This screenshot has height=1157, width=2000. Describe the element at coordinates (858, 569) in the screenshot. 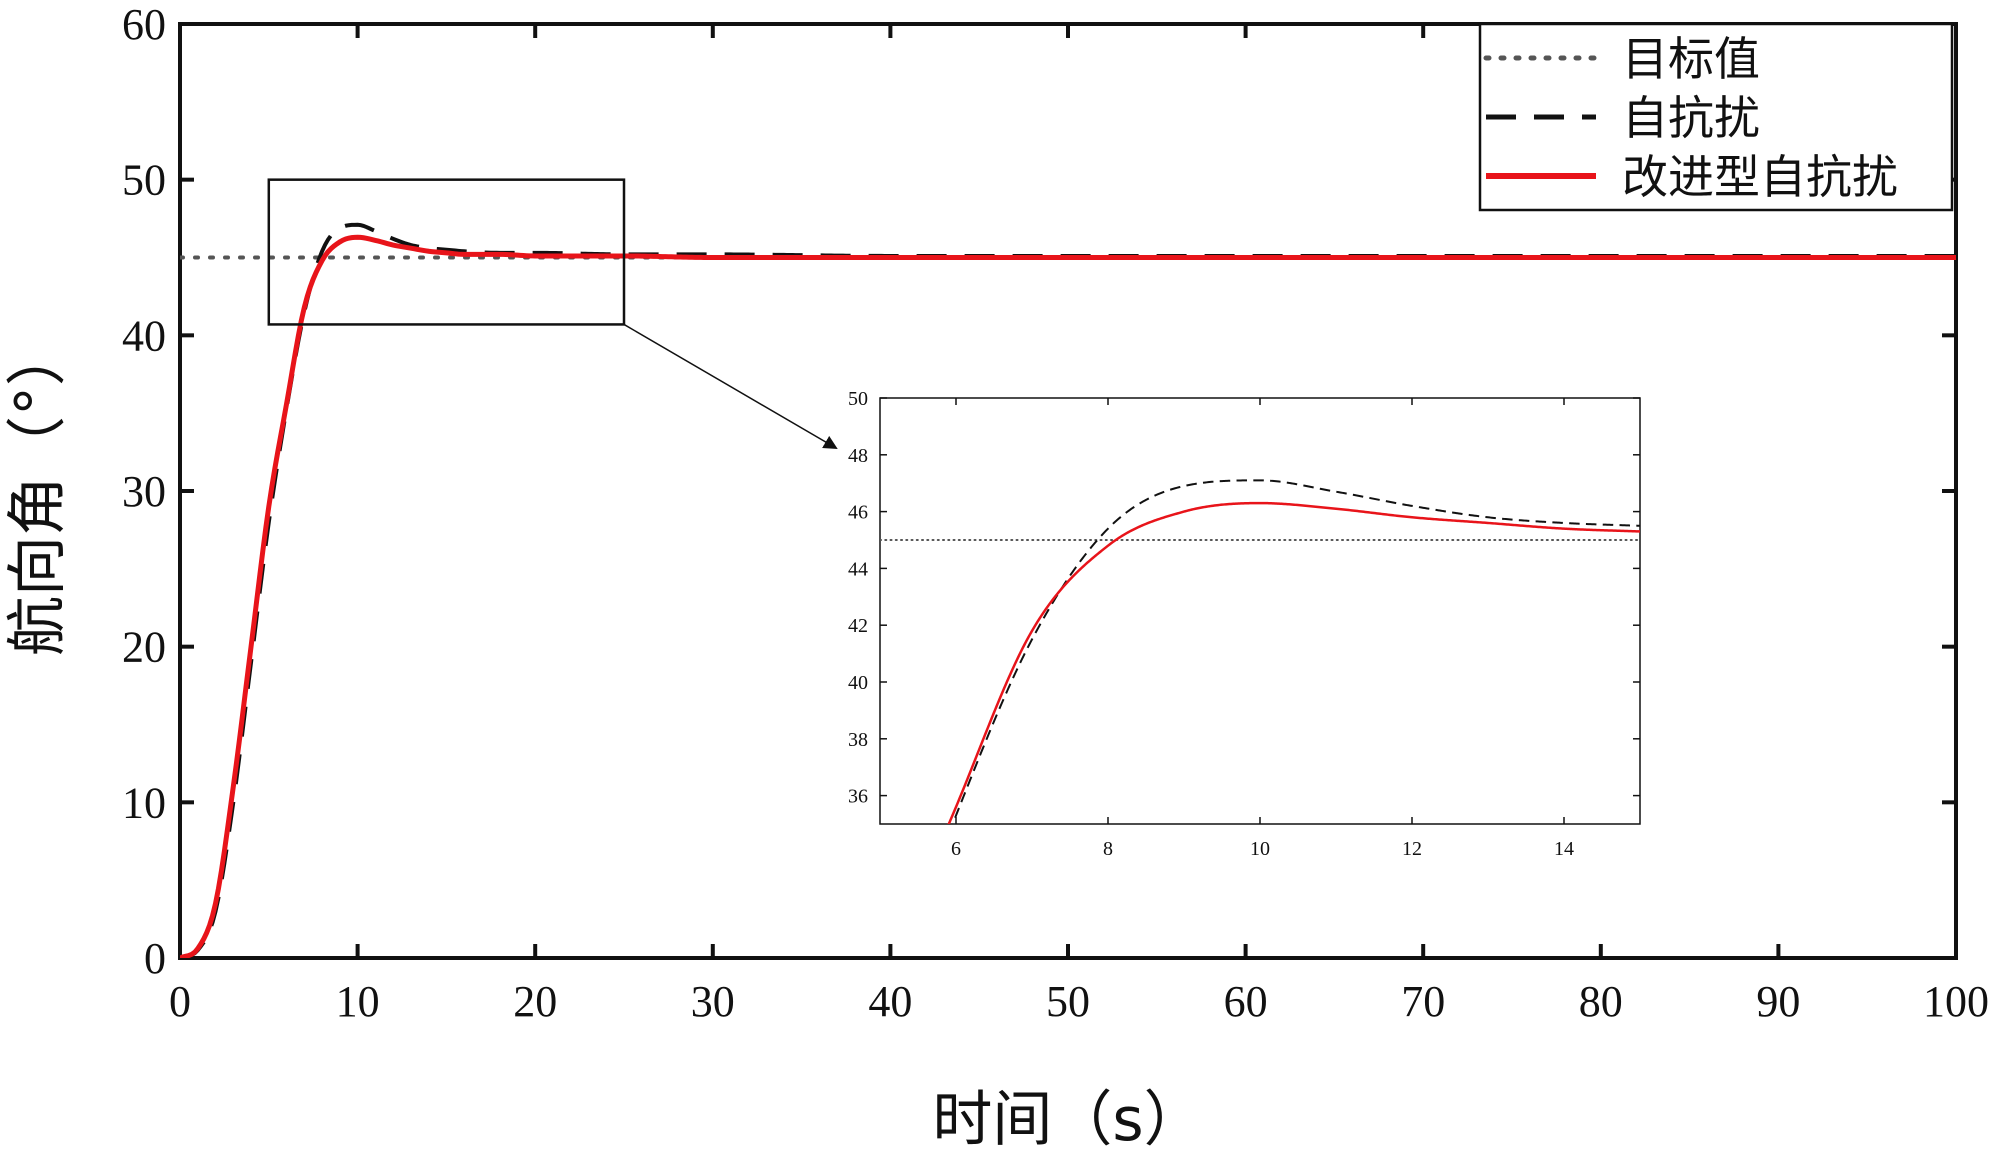

I see `inset-y-tick-label: 44` at that location.